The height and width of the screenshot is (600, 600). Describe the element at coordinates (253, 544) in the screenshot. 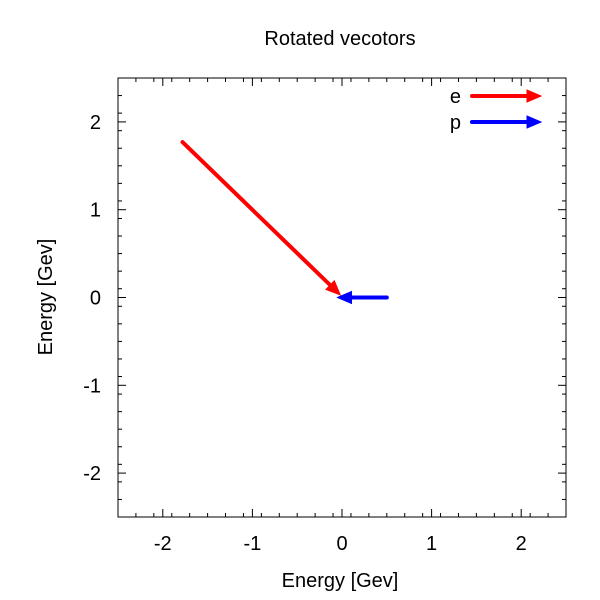

I see `x-tick-label: -1` at that location.